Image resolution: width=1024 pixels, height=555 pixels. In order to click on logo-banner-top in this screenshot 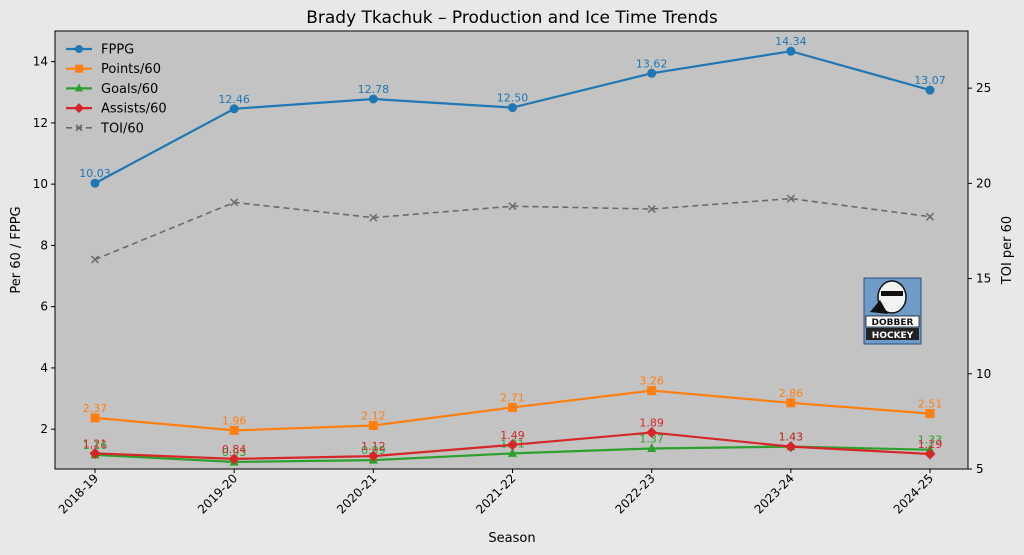, I will do `click(892, 321)`.